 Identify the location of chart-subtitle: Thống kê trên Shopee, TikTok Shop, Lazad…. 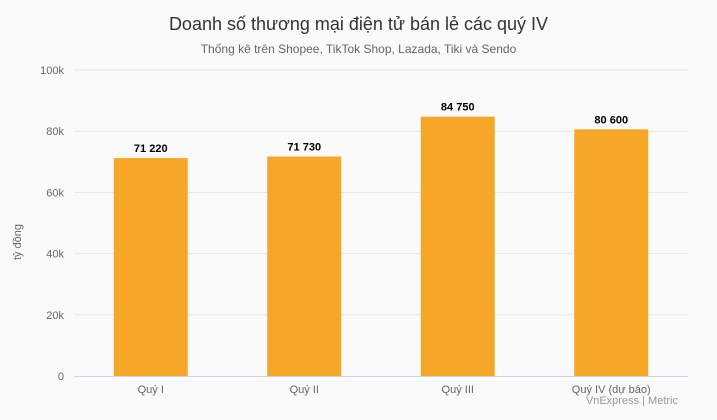
(358, 49).